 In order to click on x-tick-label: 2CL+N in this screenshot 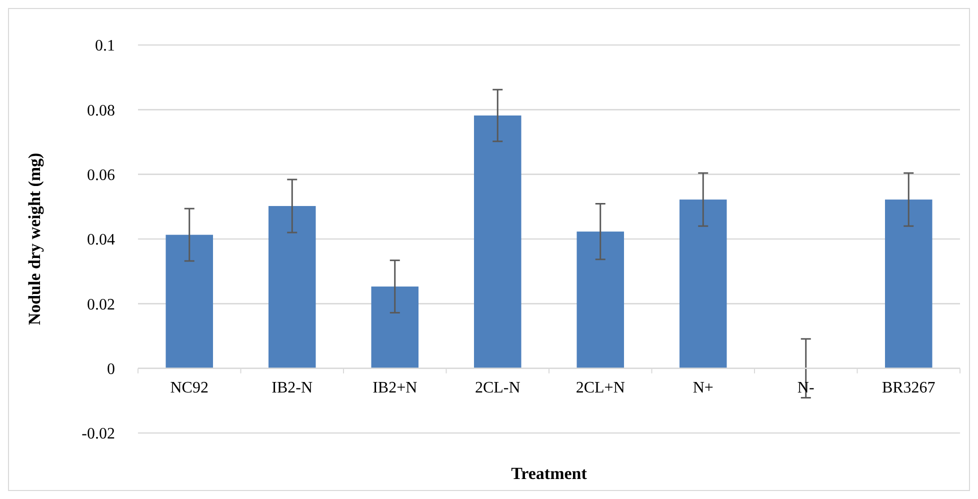, I will do `click(601, 387)`.